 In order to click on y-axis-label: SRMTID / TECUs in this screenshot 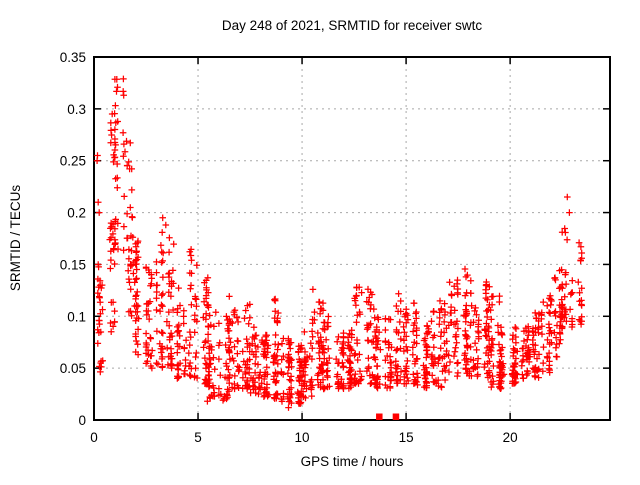, I will do `click(15, 238)`.